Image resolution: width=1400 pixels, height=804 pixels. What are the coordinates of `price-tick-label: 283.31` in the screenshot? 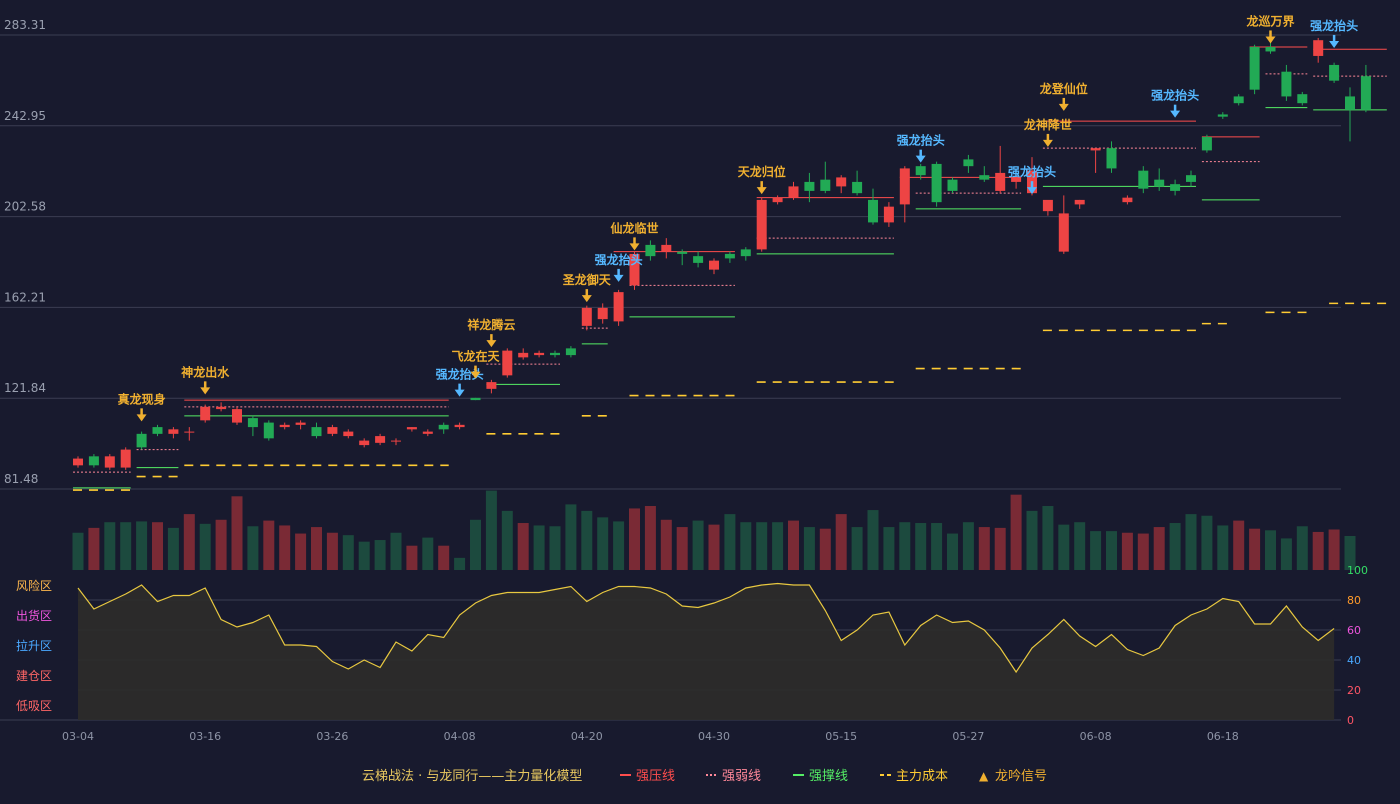 It's located at (25, 25).